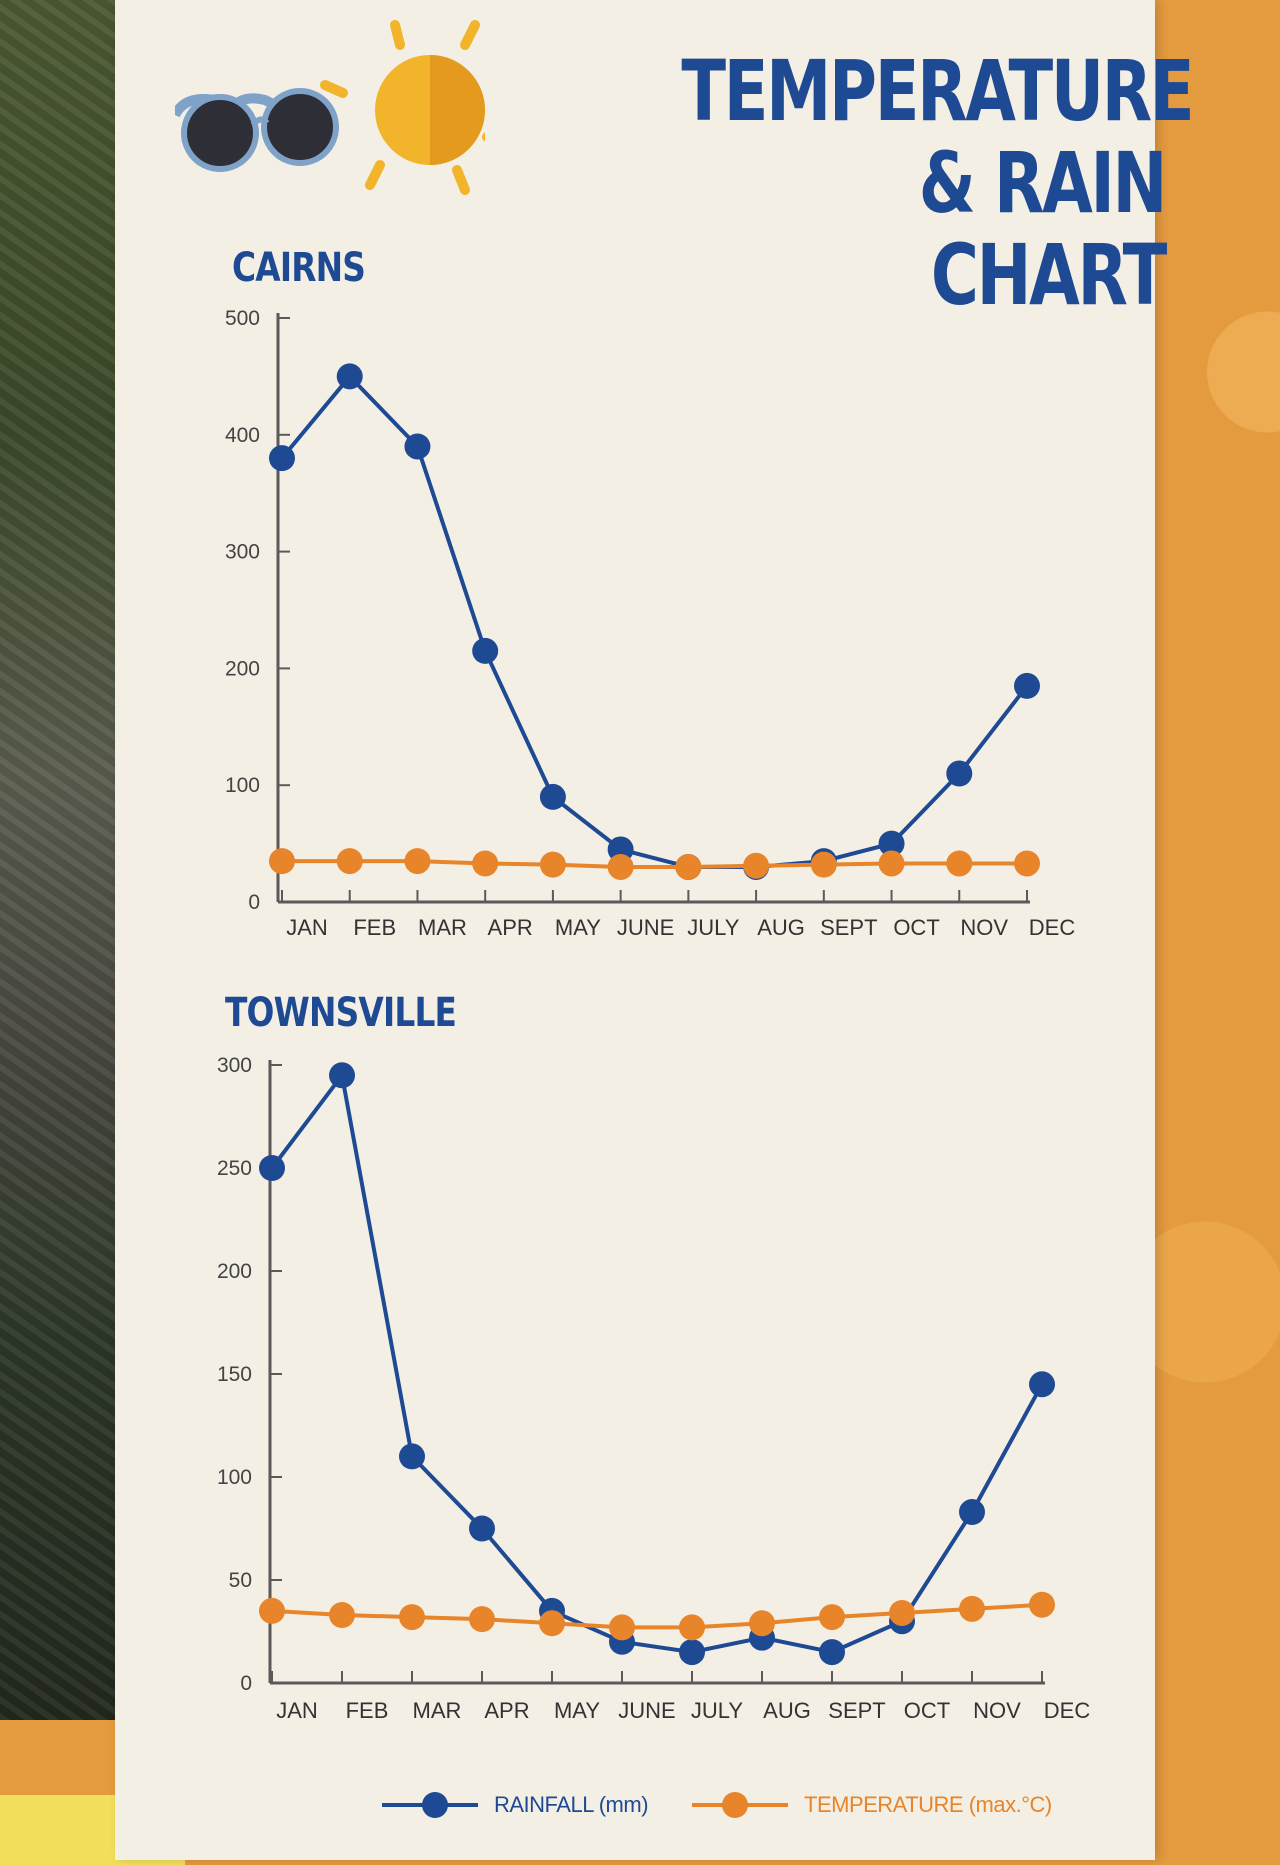 Image resolution: width=1280 pixels, height=1865 pixels. What do you see at coordinates (341, 1013) in the screenshot?
I see `chart-title-townsville: TOWNSVILLE` at bounding box center [341, 1013].